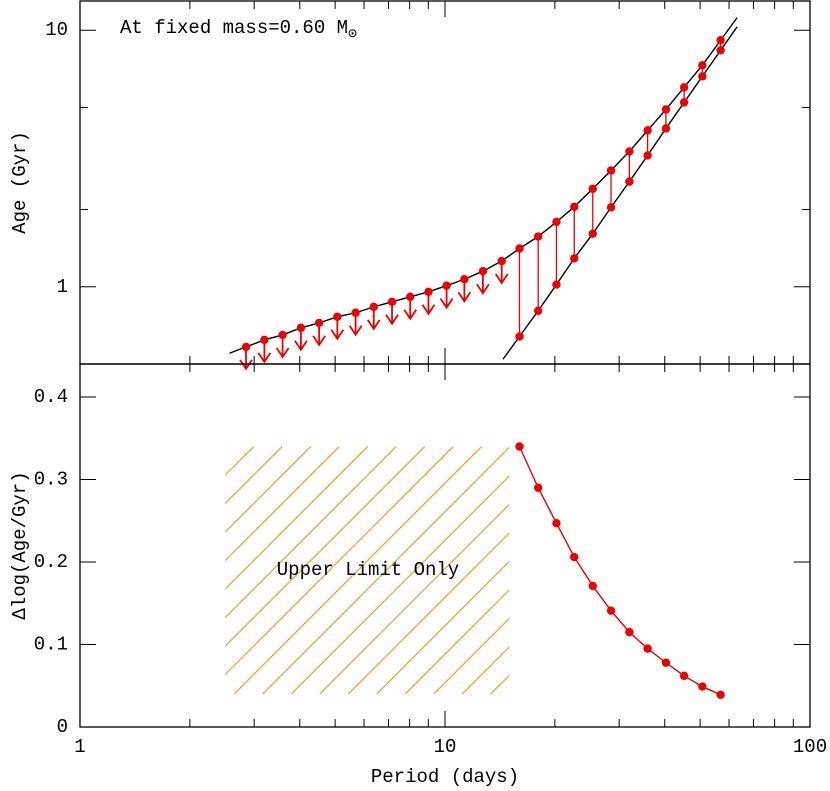 This screenshot has height=791, width=830. What do you see at coordinates (51, 397) in the screenshot?
I see `y-tick-label: 0.4` at bounding box center [51, 397].